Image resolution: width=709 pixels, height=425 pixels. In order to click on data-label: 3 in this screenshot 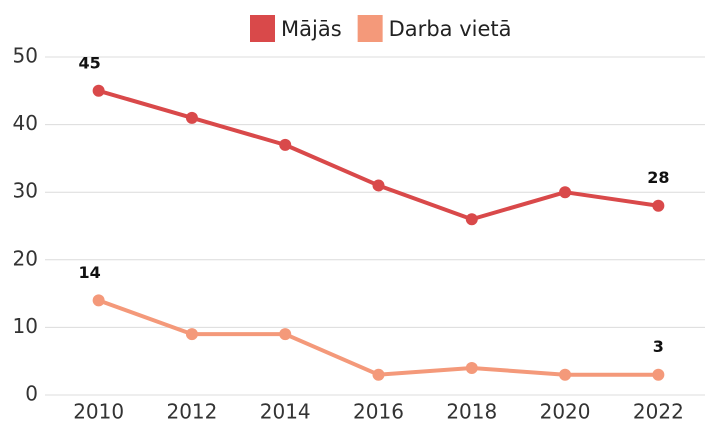, I will do `click(658, 346)`.